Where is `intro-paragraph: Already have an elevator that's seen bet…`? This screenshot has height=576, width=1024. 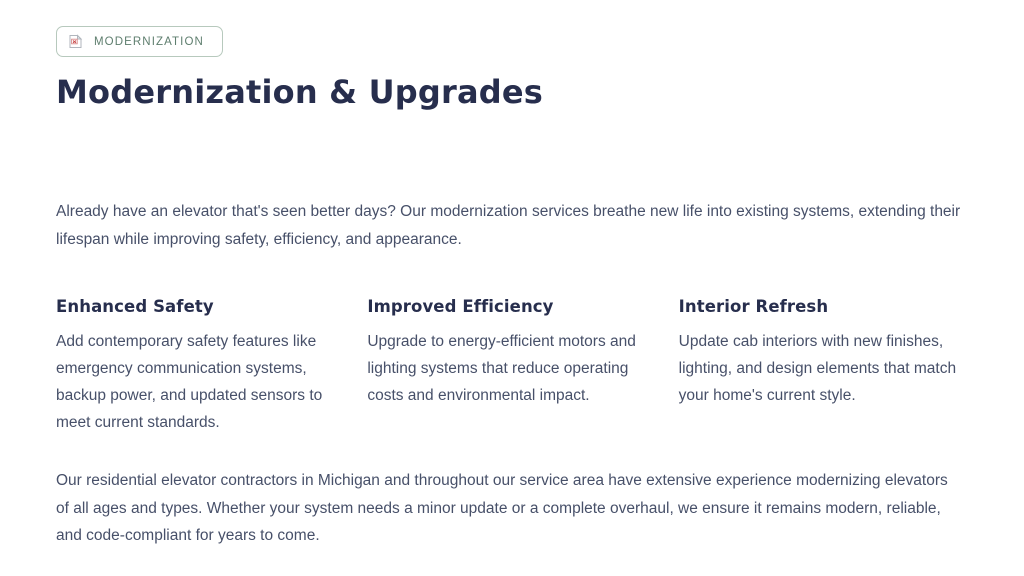 intro-paragraph: Already have an elevator that's seen bet… is located at coordinates (508, 225).